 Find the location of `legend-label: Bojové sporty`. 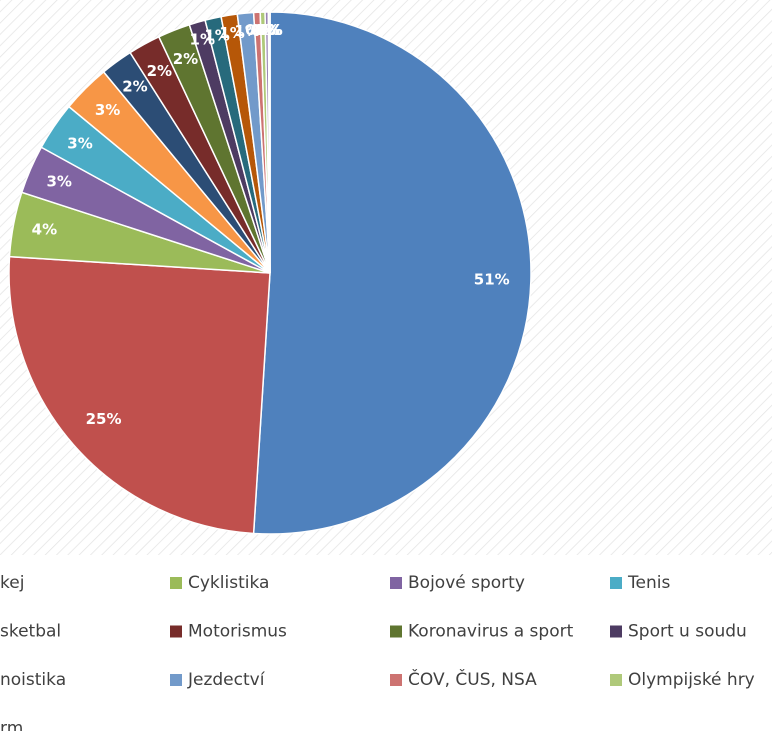

legend-label: Bojové sporty is located at coordinates (466, 583).